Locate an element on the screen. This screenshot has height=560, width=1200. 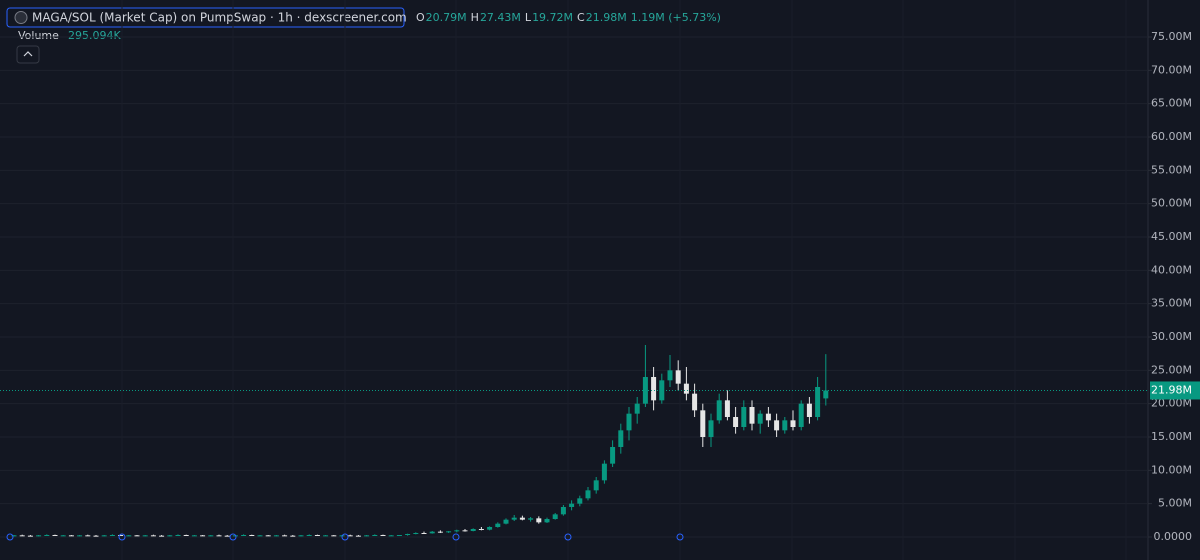
volume-value: 295.094K is located at coordinates (94, 35).